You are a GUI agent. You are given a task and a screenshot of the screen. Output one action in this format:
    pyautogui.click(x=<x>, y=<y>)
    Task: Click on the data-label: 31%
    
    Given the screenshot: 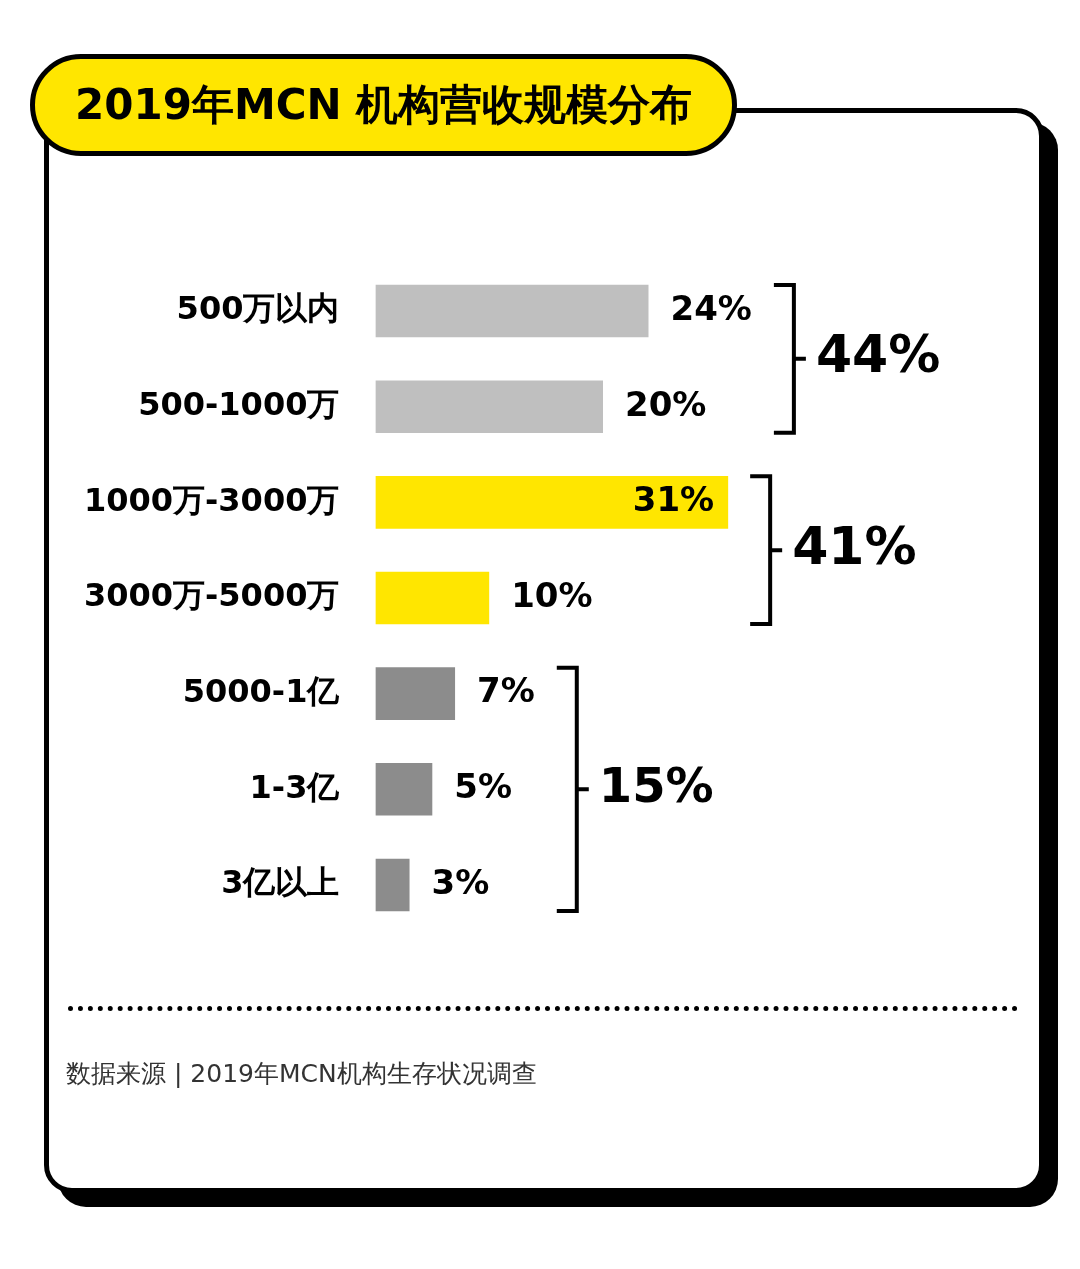 What is the action you would take?
    pyautogui.click(x=673, y=499)
    